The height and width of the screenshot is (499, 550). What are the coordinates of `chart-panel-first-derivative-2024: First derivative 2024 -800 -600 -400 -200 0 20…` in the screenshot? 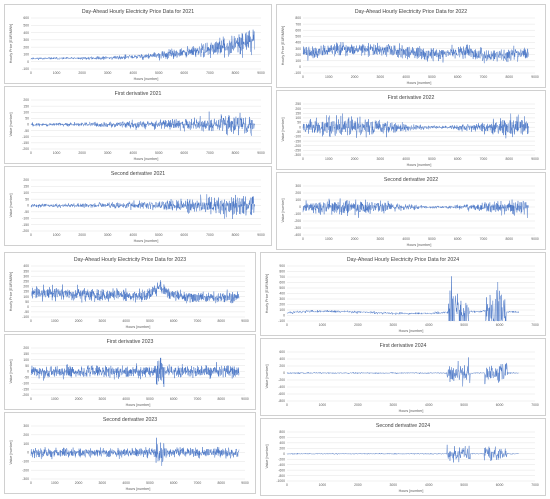 It's located at (403, 377).